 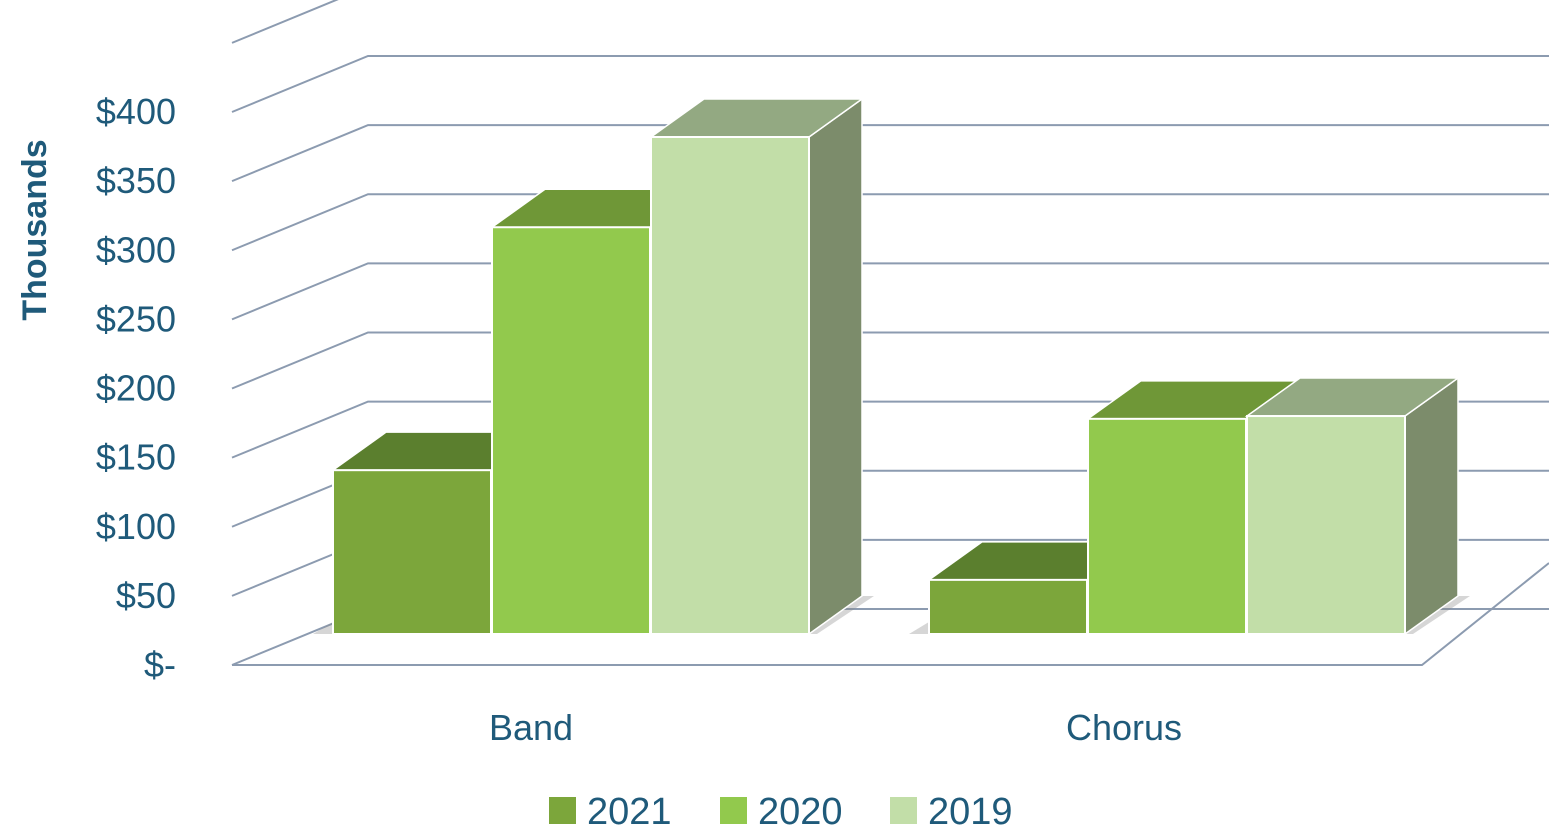 I want to click on legend-item: 2021, so click(x=610, y=812).